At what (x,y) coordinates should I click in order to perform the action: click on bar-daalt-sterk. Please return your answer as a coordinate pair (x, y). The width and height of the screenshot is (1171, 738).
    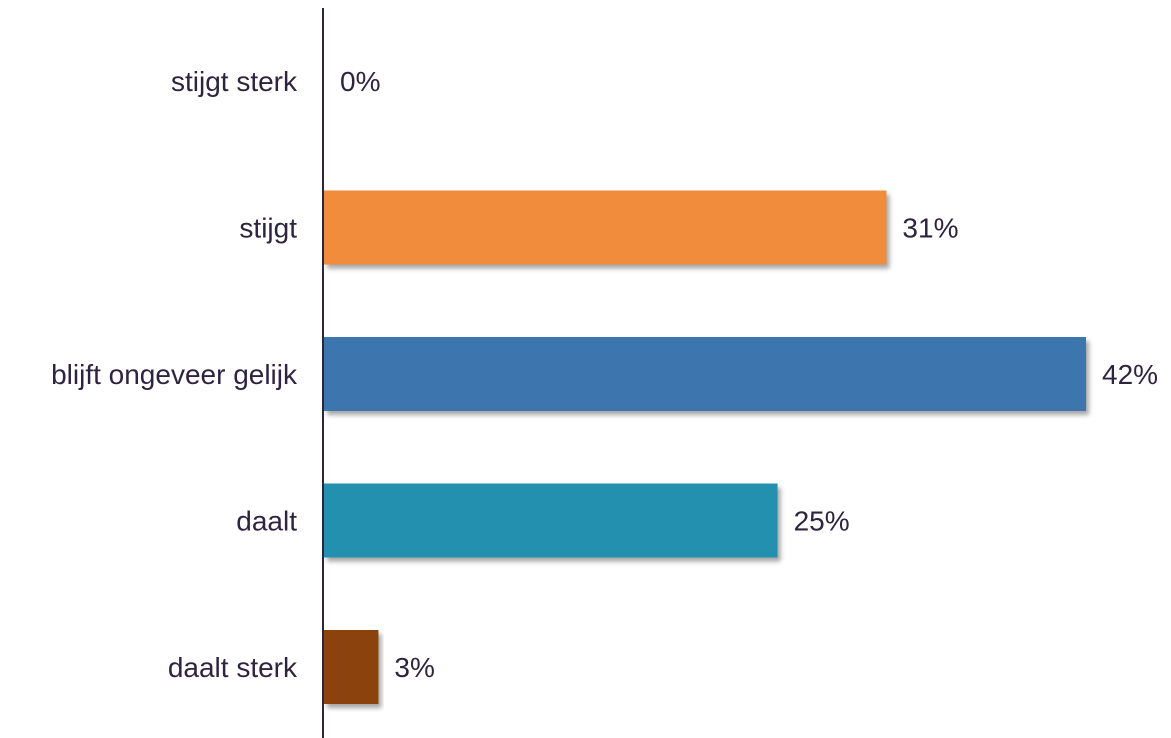
    Looking at the image, I should click on (351, 667).